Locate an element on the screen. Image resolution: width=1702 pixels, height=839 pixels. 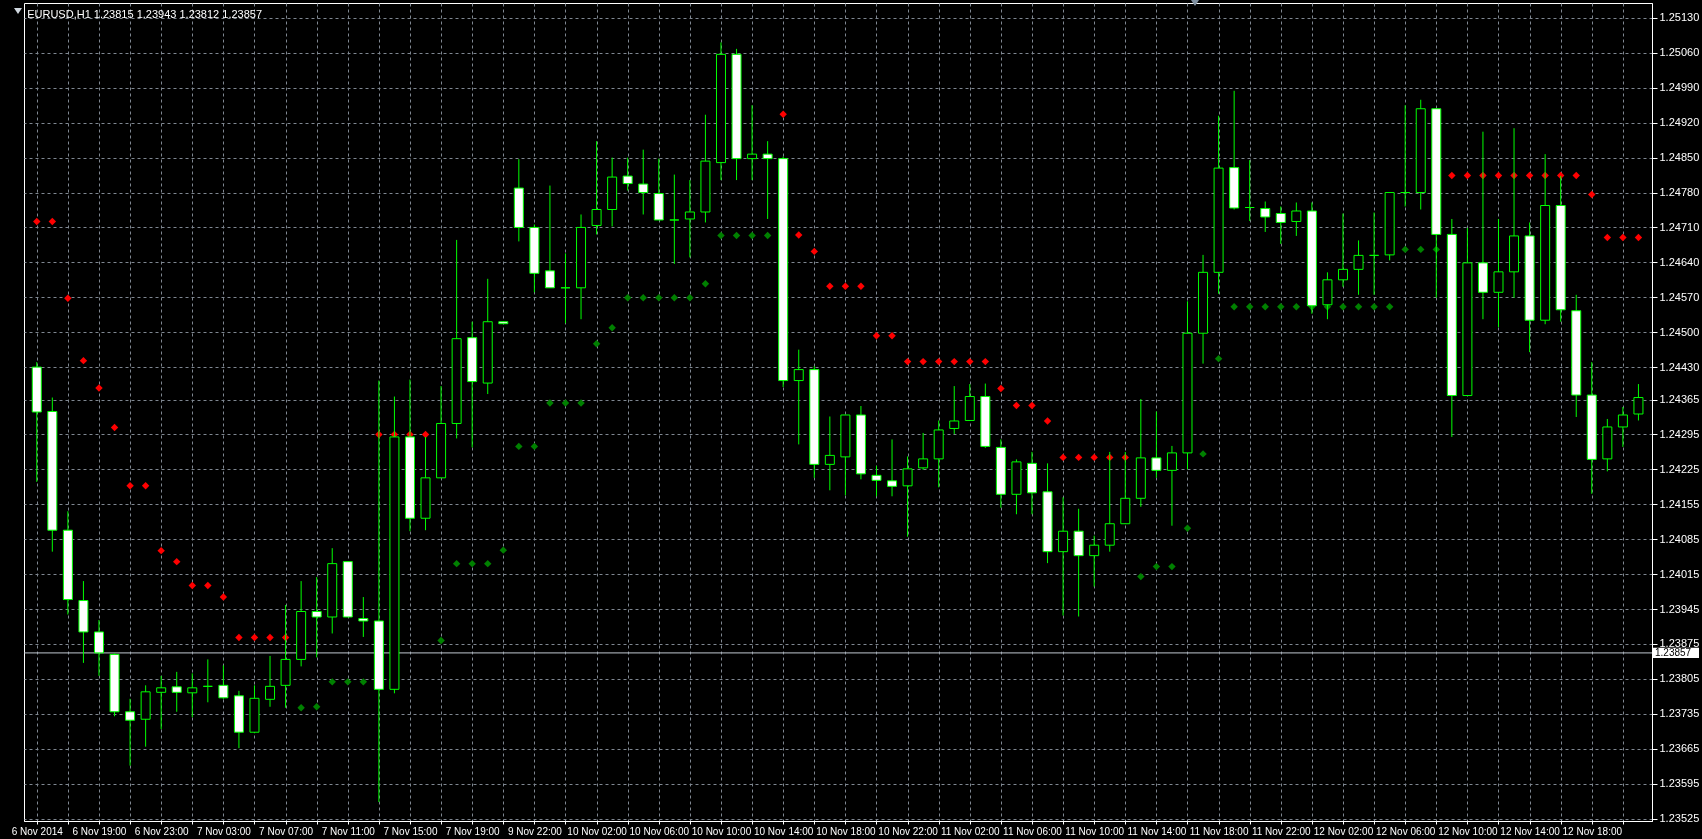
y-tick-label: 1.24570 is located at coordinates (1679, 296).